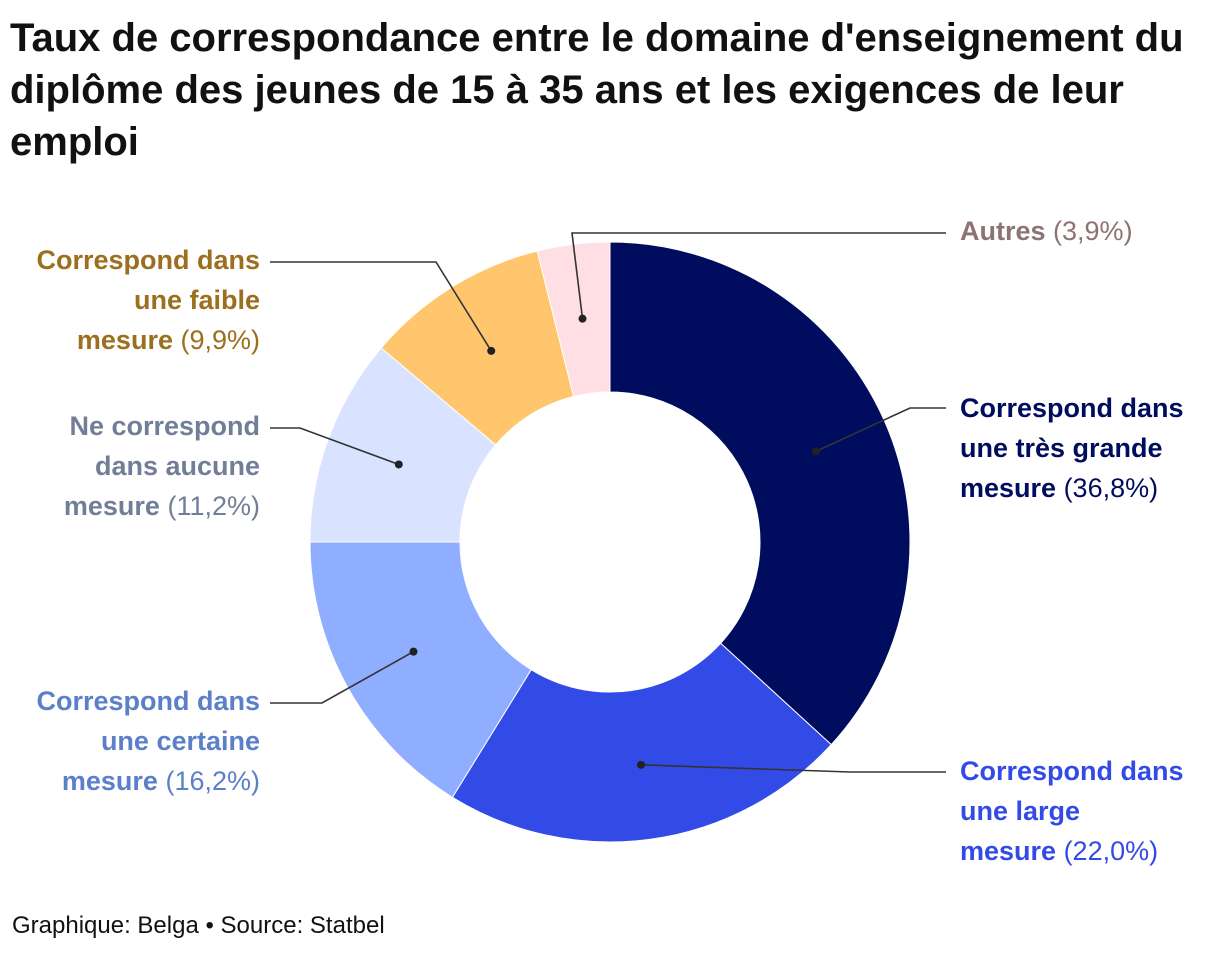 This screenshot has height=956, width=1220. I want to click on slice-label-text: Ne correspond, so click(164, 426).